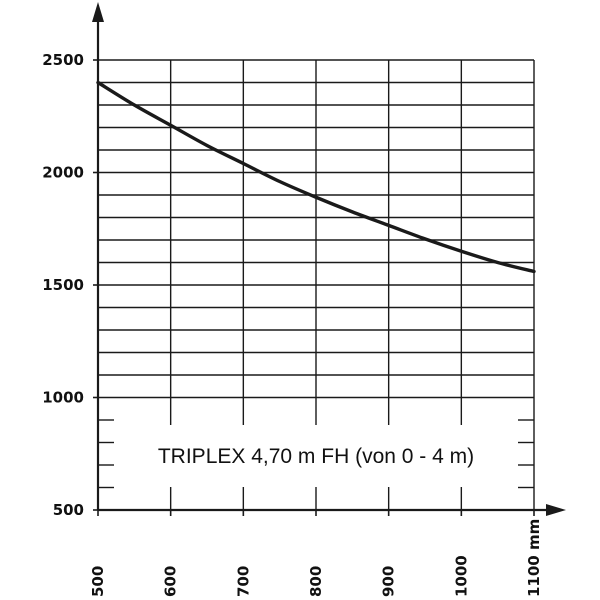 This screenshot has width=600, height=600. I want to click on chart-annotation: TRIPLEX 4,70 m FH (von 0 - 4 m), so click(316, 456).